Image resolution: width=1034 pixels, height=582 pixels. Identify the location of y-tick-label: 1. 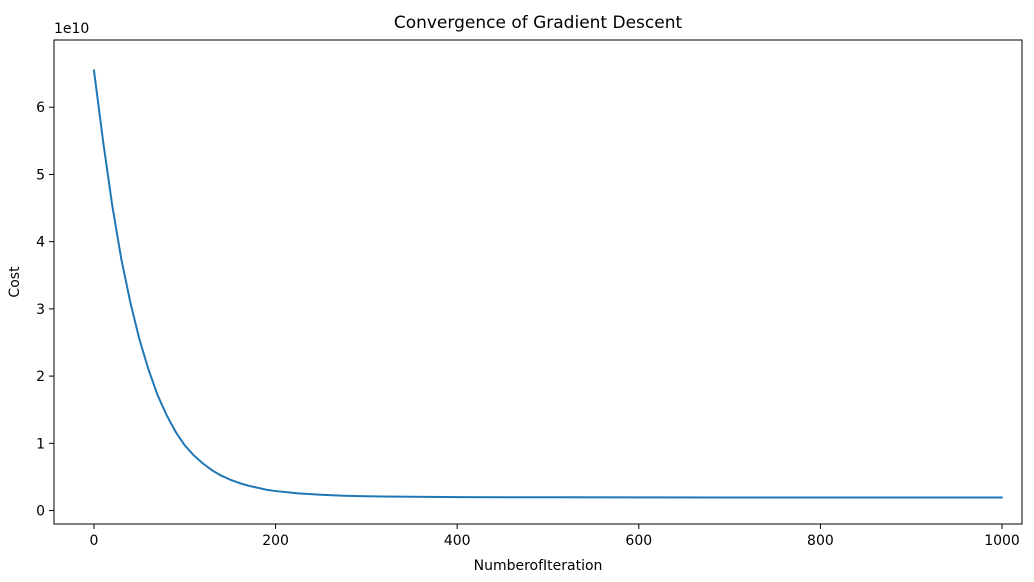
(40, 444).